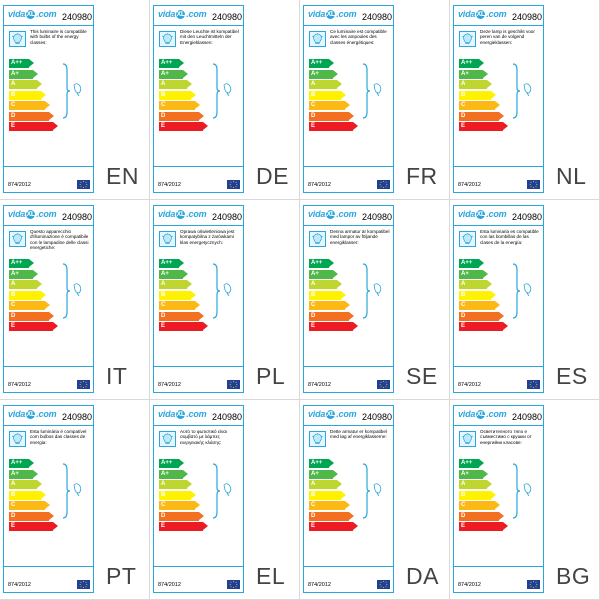 The width and height of the screenshot is (600, 600). Describe the element at coordinates (122, 176) in the screenshot. I see `language-code: EN` at that location.